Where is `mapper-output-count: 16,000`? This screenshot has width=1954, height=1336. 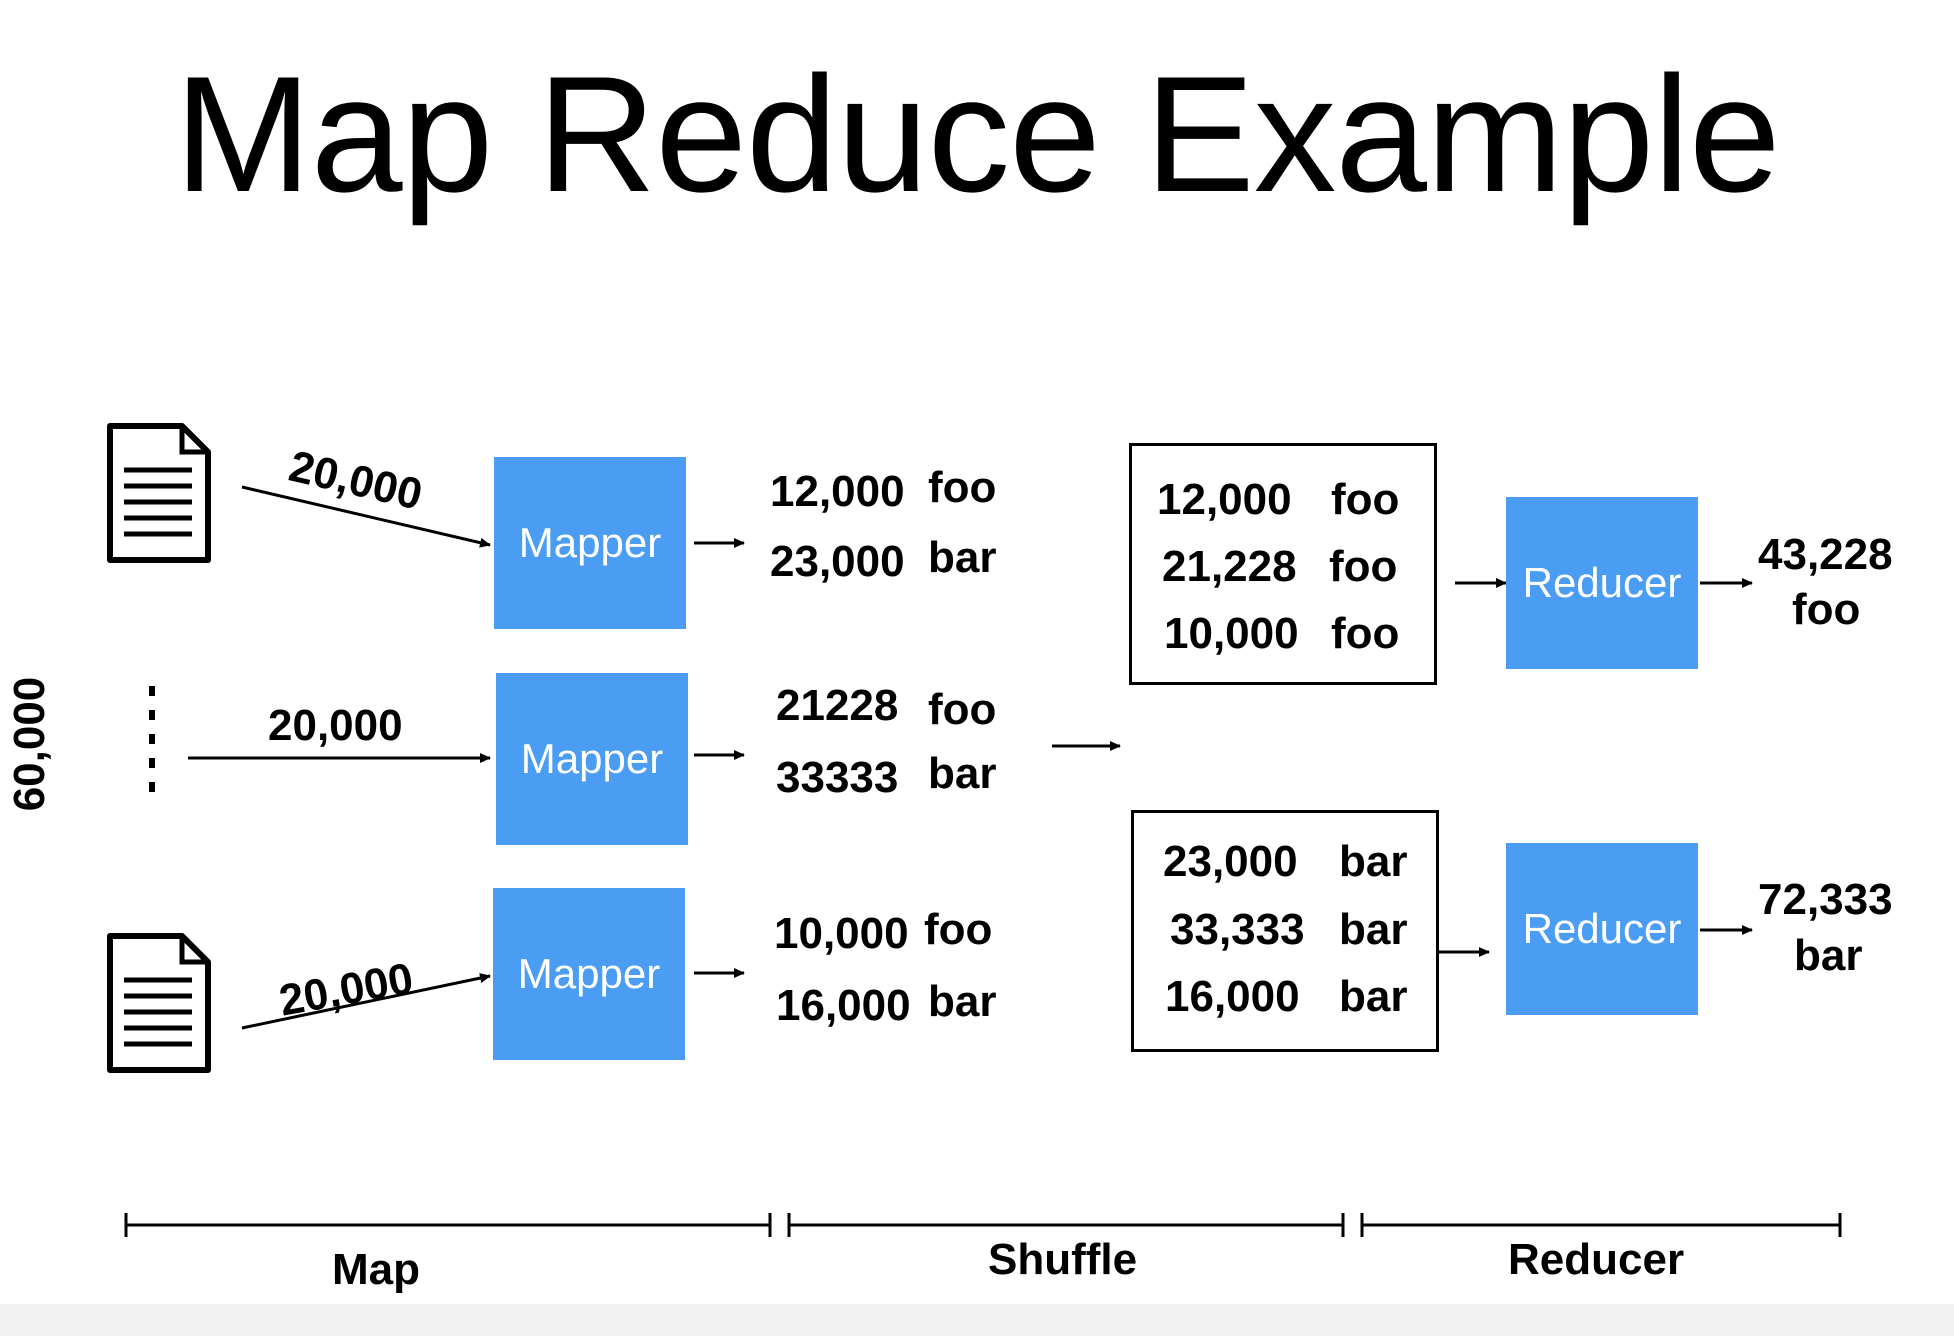 mapper-output-count: 16,000 is located at coordinates (843, 1005).